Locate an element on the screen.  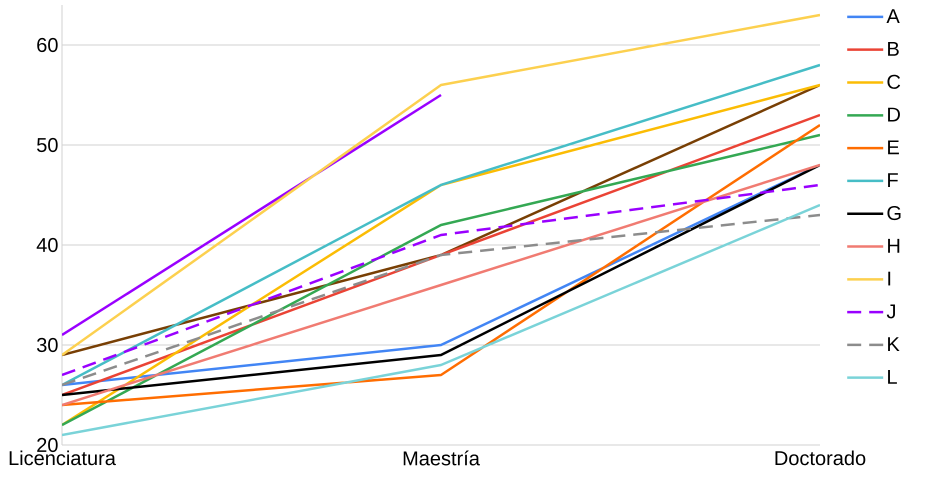
y-tick-label: 30 is located at coordinates (47, 345).